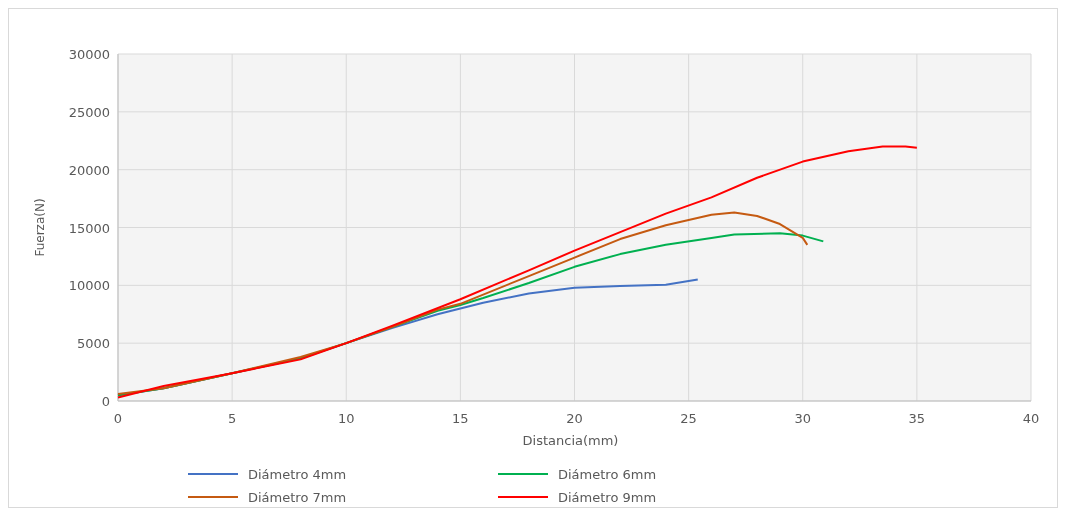 The height and width of the screenshot is (518, 1068). I want to click on x-tick-label: 35, so click(917, 418).